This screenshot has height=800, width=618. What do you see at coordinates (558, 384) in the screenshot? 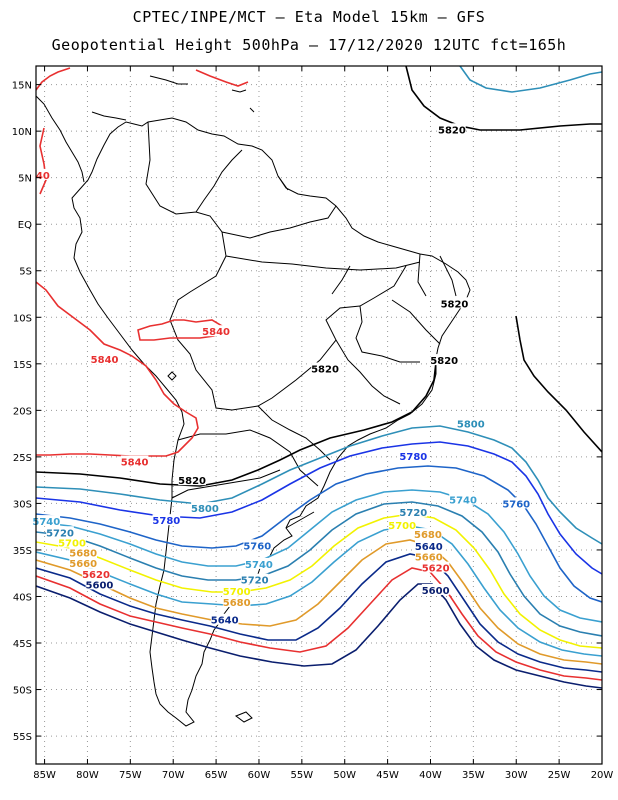
I see `contour-5820-east` at bounding box center [558, 384].